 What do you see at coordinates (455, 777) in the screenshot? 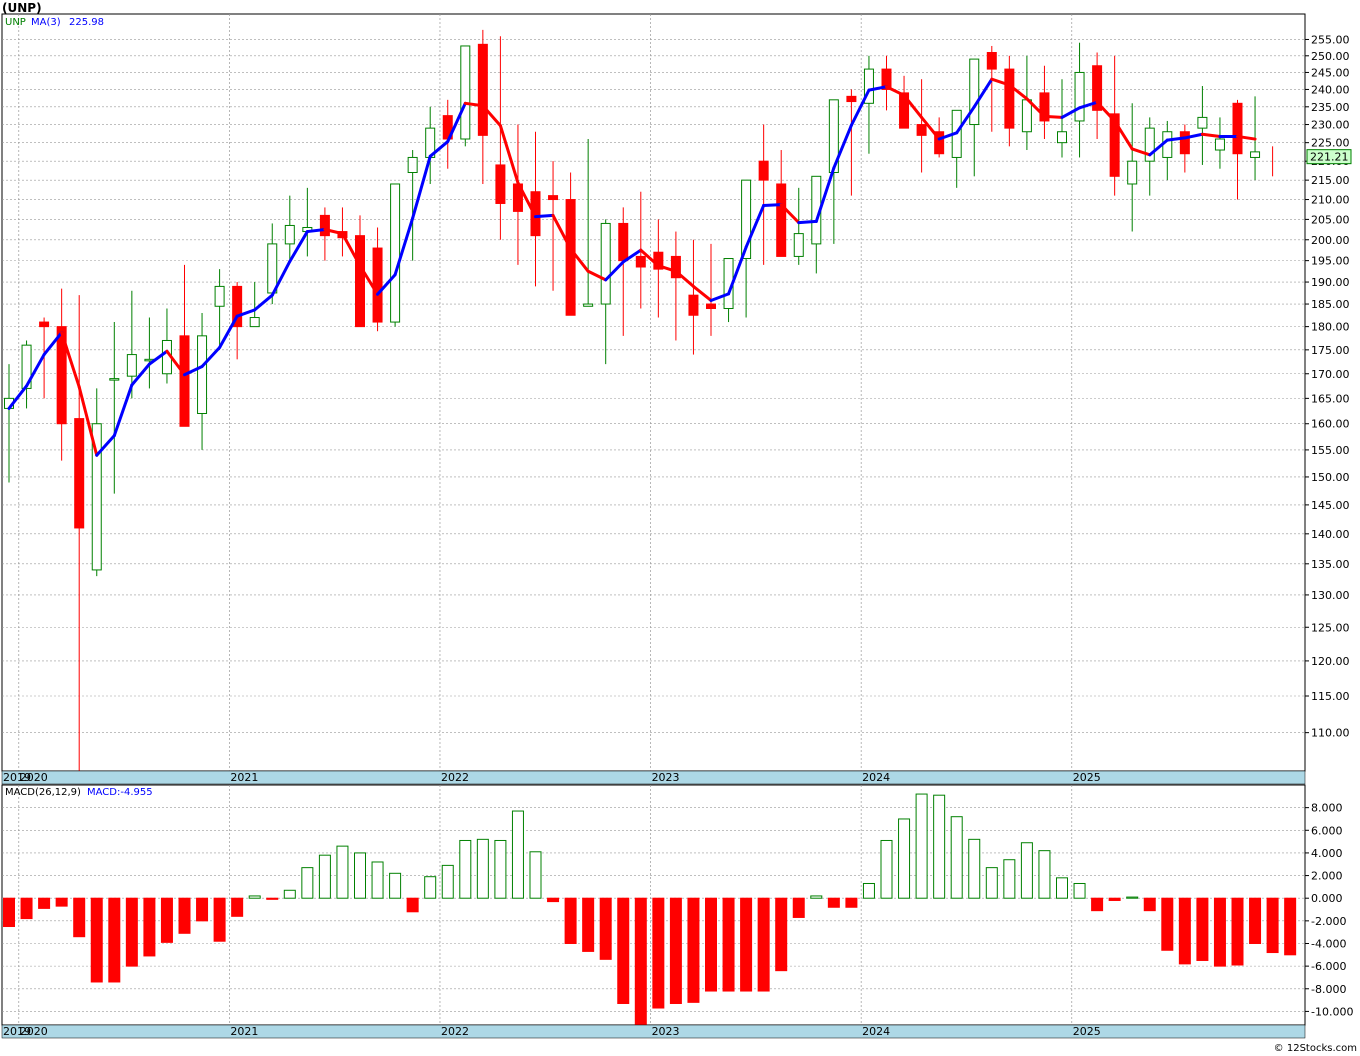
I see `year-label: 2022` at bounding box center [455, 777].